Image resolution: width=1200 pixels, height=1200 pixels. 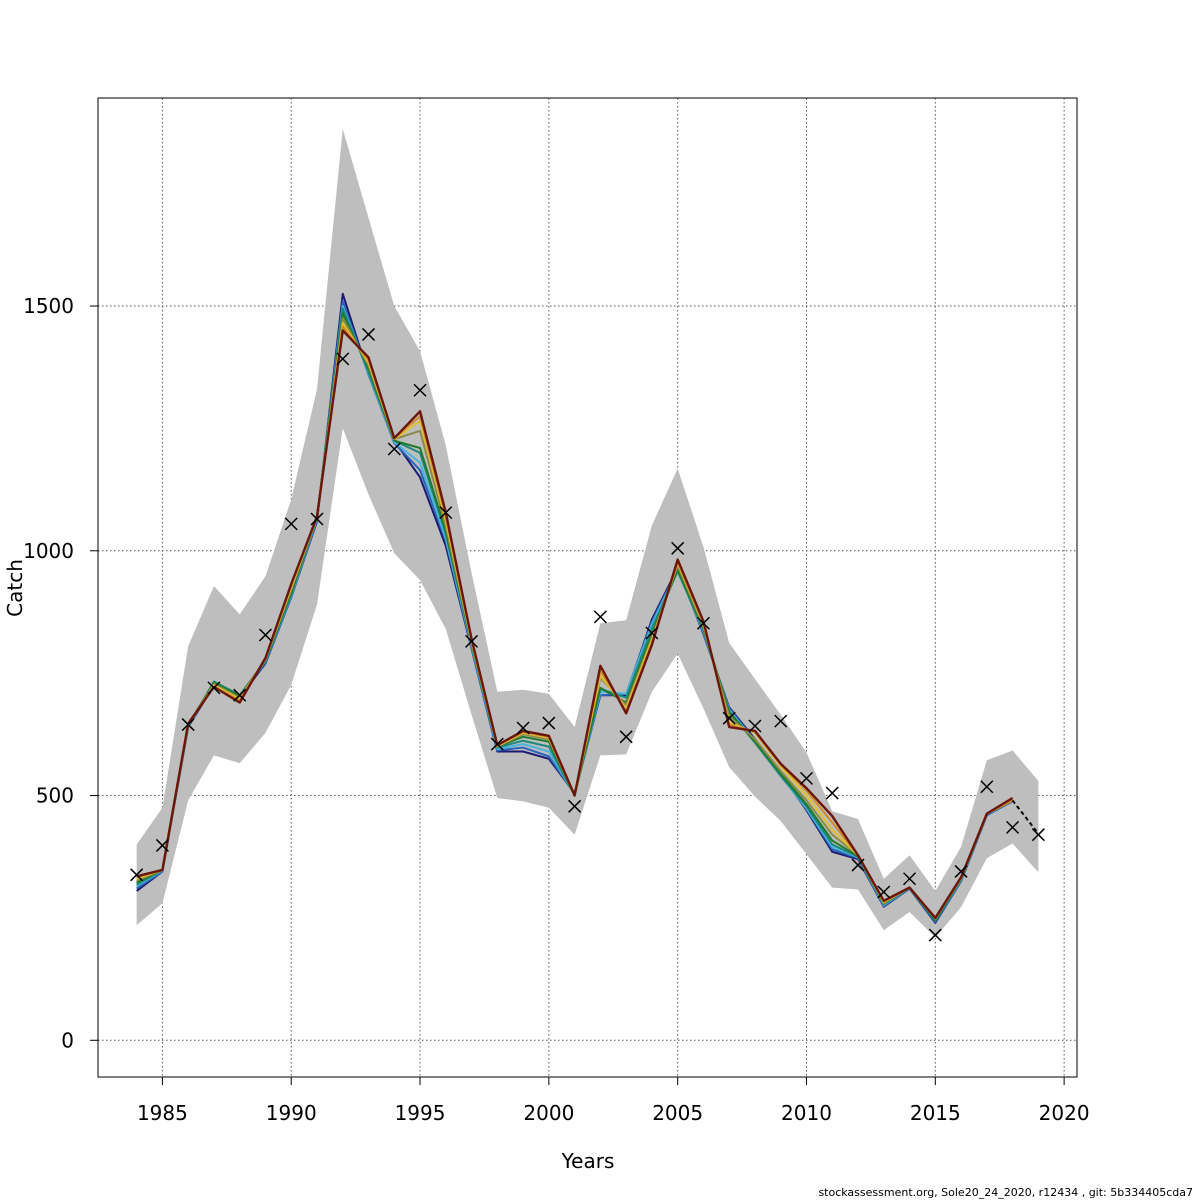 What do you see at coordinates (935, 1113) in the screenshot?
I see `x-tick-label: 2015` at bounding box center [935, 1113].